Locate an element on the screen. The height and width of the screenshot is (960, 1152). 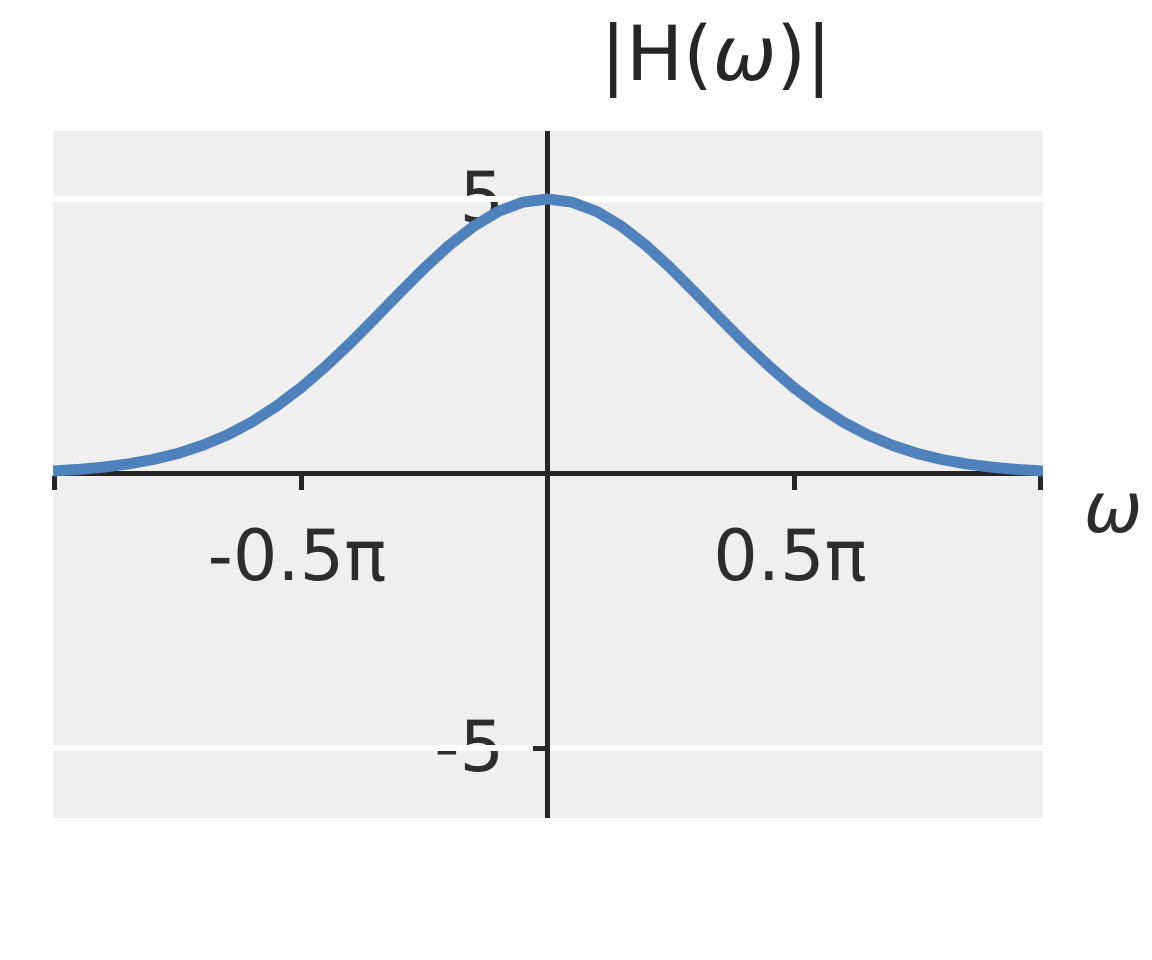
y-tick-mark is located at coordinates (540, 748).